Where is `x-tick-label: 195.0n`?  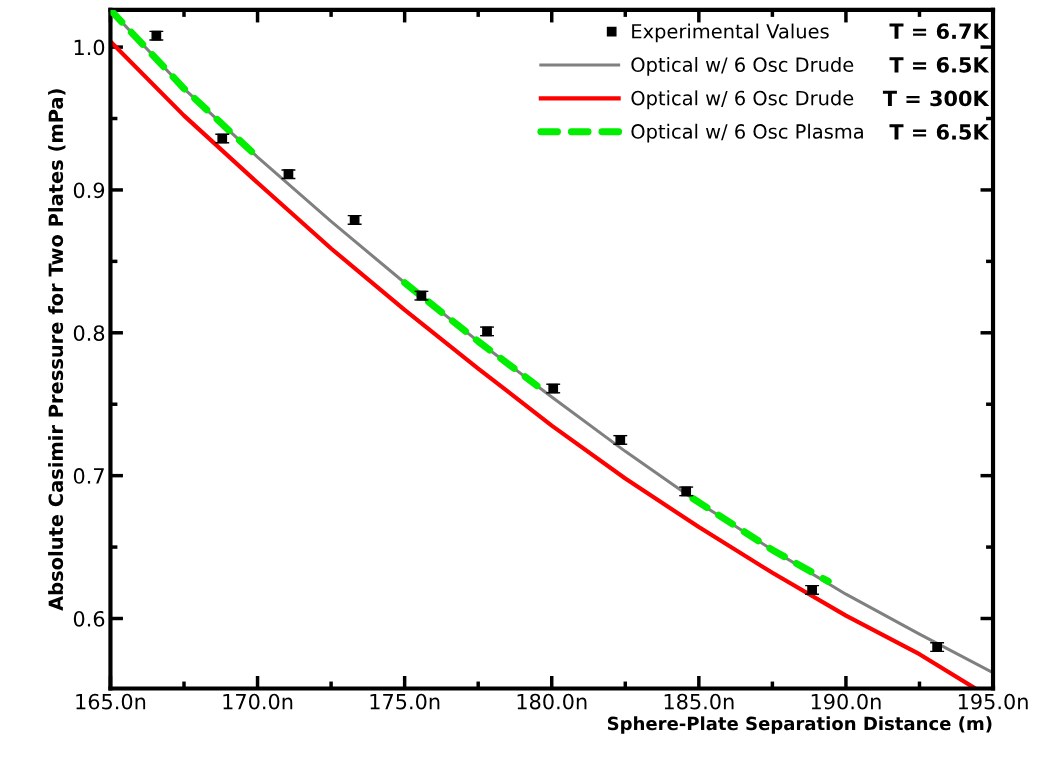 x-tick-label: 195.0n is located at coordinates (993, 701).